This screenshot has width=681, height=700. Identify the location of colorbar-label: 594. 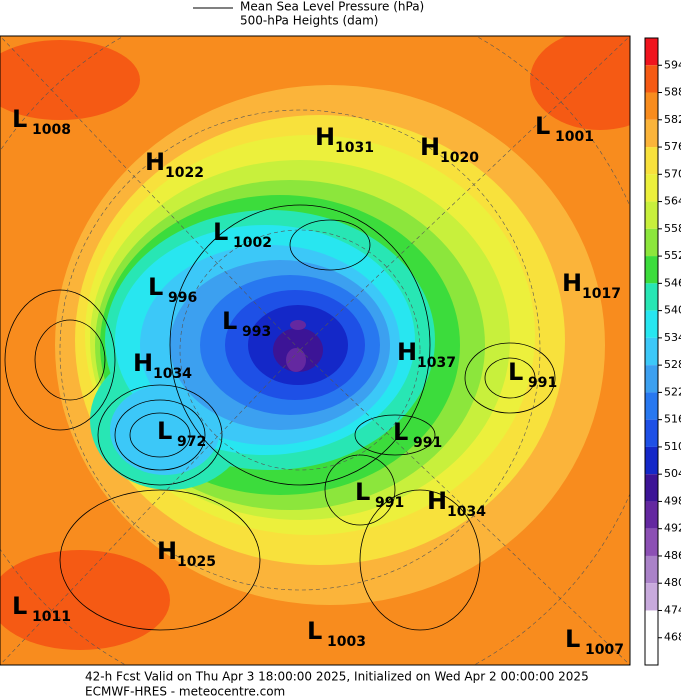
(672, 64).